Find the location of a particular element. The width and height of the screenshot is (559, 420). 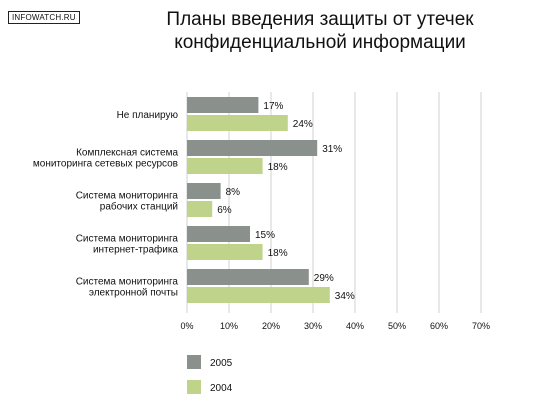

category-label: интернет-трафика is located at coordinates (135, 250).